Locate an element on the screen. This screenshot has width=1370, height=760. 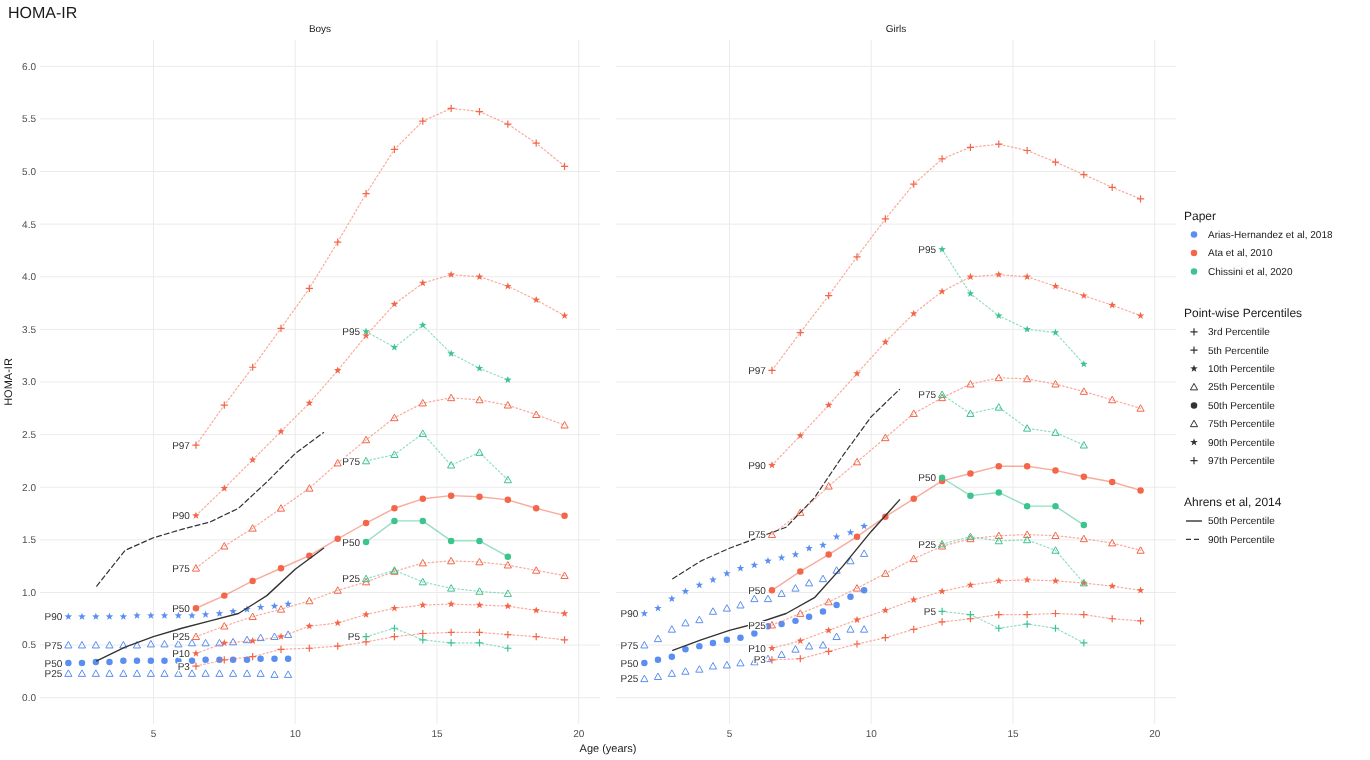
chart-title: HOMA-IR is located at coordinates (43, 13).